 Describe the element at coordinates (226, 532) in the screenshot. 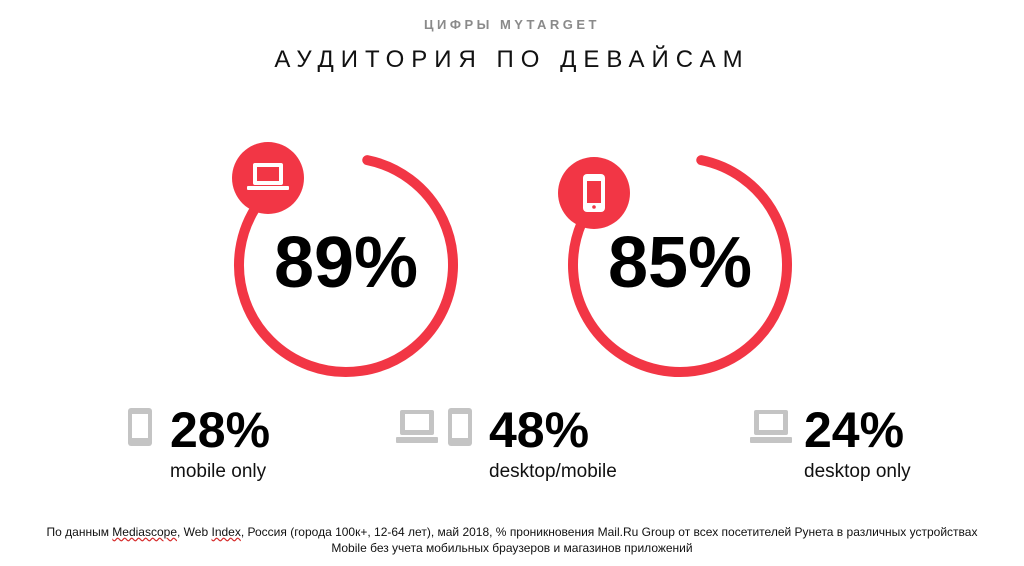

I see `footnote-source: Index` at that location.